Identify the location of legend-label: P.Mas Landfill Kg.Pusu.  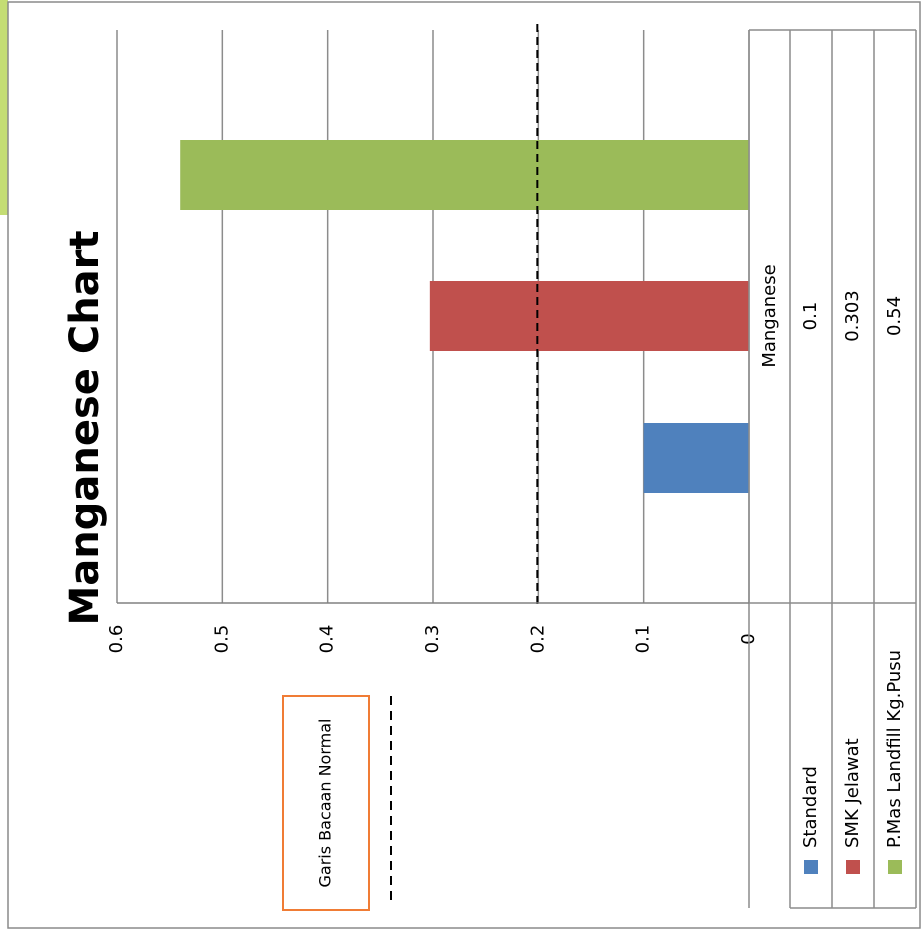
(894, 749).